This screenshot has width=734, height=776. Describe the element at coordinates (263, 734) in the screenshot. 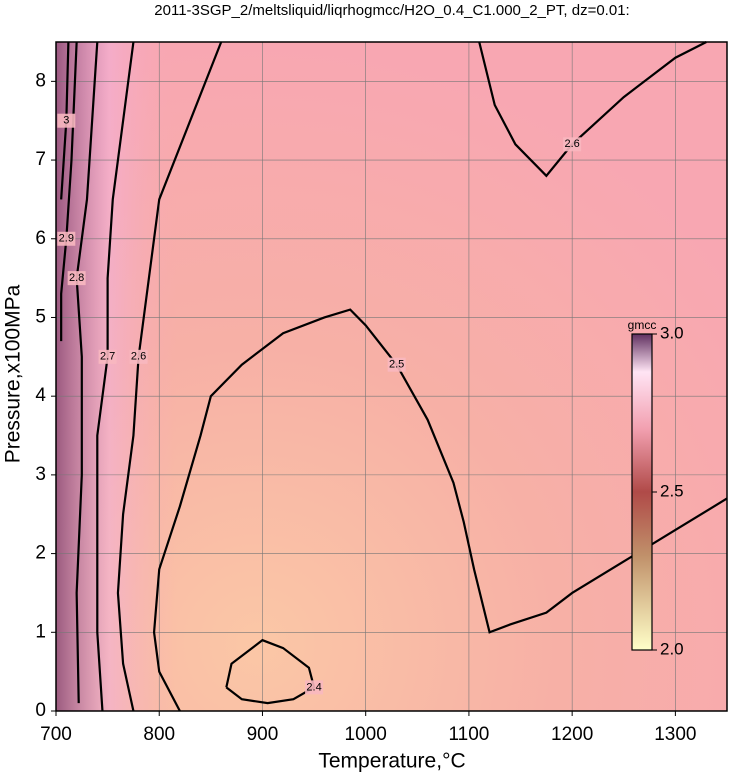

I see `x-tick-label: 900` at that location.